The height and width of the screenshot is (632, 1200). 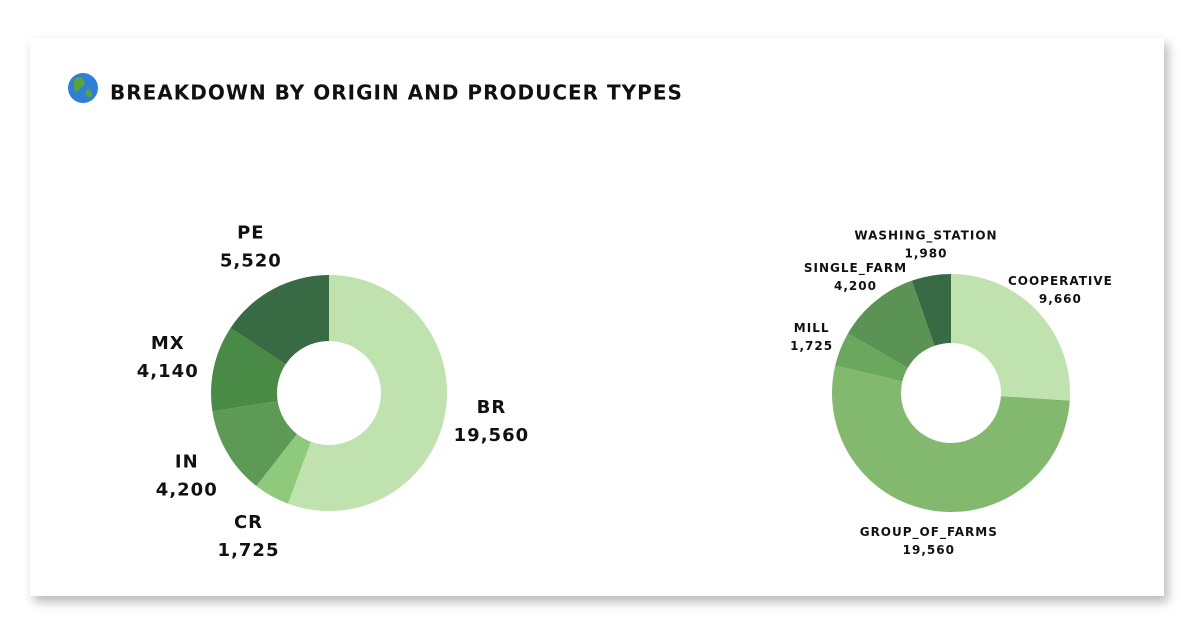 What do you see at coordinates (187, 462) in the screenshot?
I see `slice-label: IN` at bounding box center [187, 462].